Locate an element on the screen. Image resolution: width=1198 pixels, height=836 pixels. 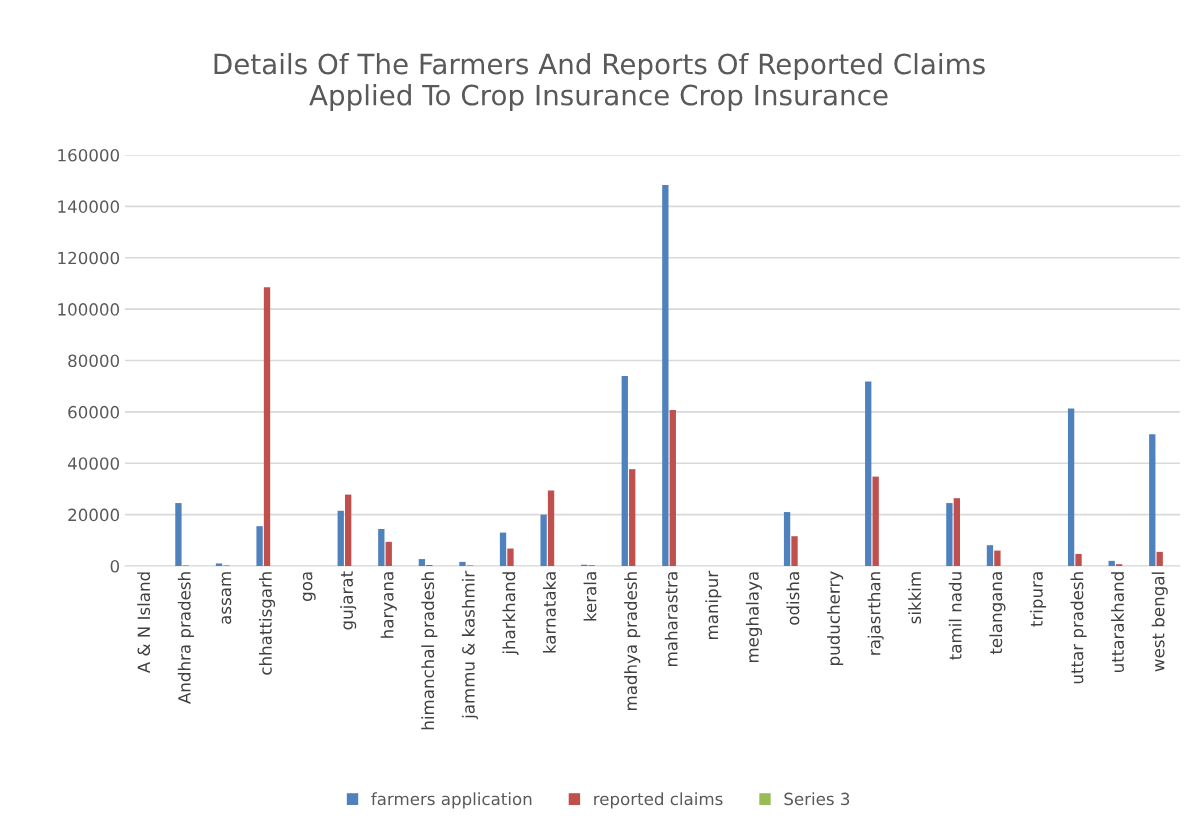
y-tick-label: 140000 is located at coordinates (89, 206).